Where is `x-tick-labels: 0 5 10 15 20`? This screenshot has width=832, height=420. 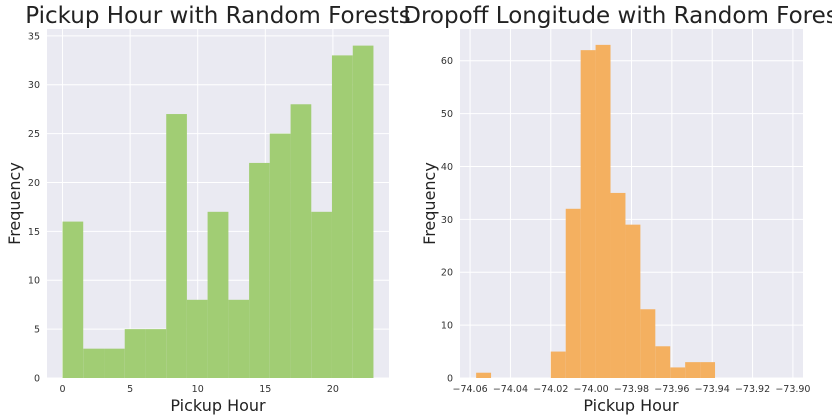
x-tick-labels: 0 5 10 15 20 is located at coordinates (199, 389).